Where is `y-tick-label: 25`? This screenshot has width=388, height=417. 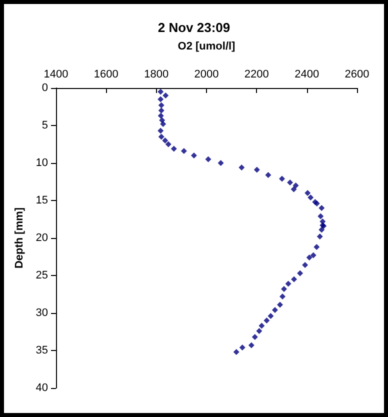 y-tick-label: 25 is located at coordinates (42, 276).